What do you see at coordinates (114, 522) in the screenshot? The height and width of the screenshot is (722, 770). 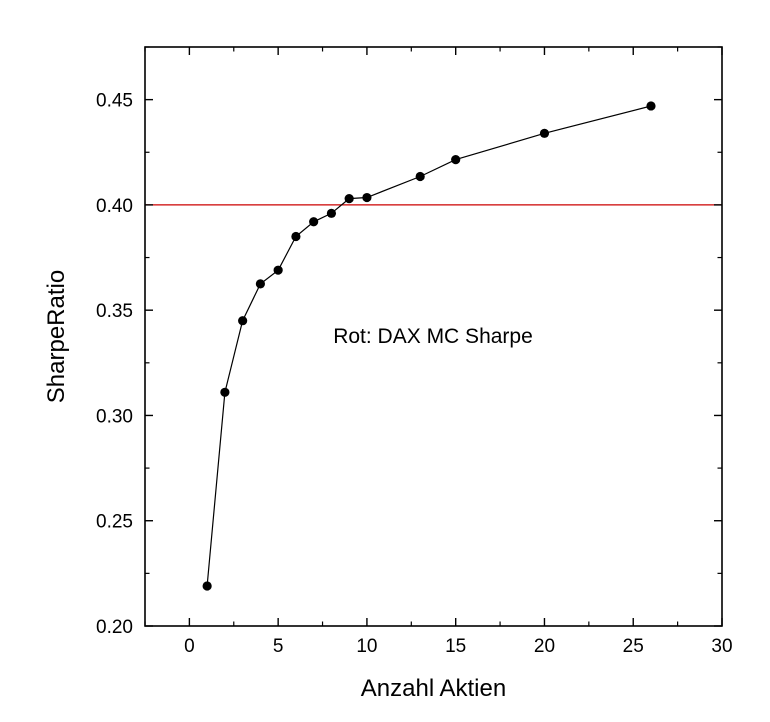 I see `y-tick-label: 0.25` at bounding box center [114, 522].